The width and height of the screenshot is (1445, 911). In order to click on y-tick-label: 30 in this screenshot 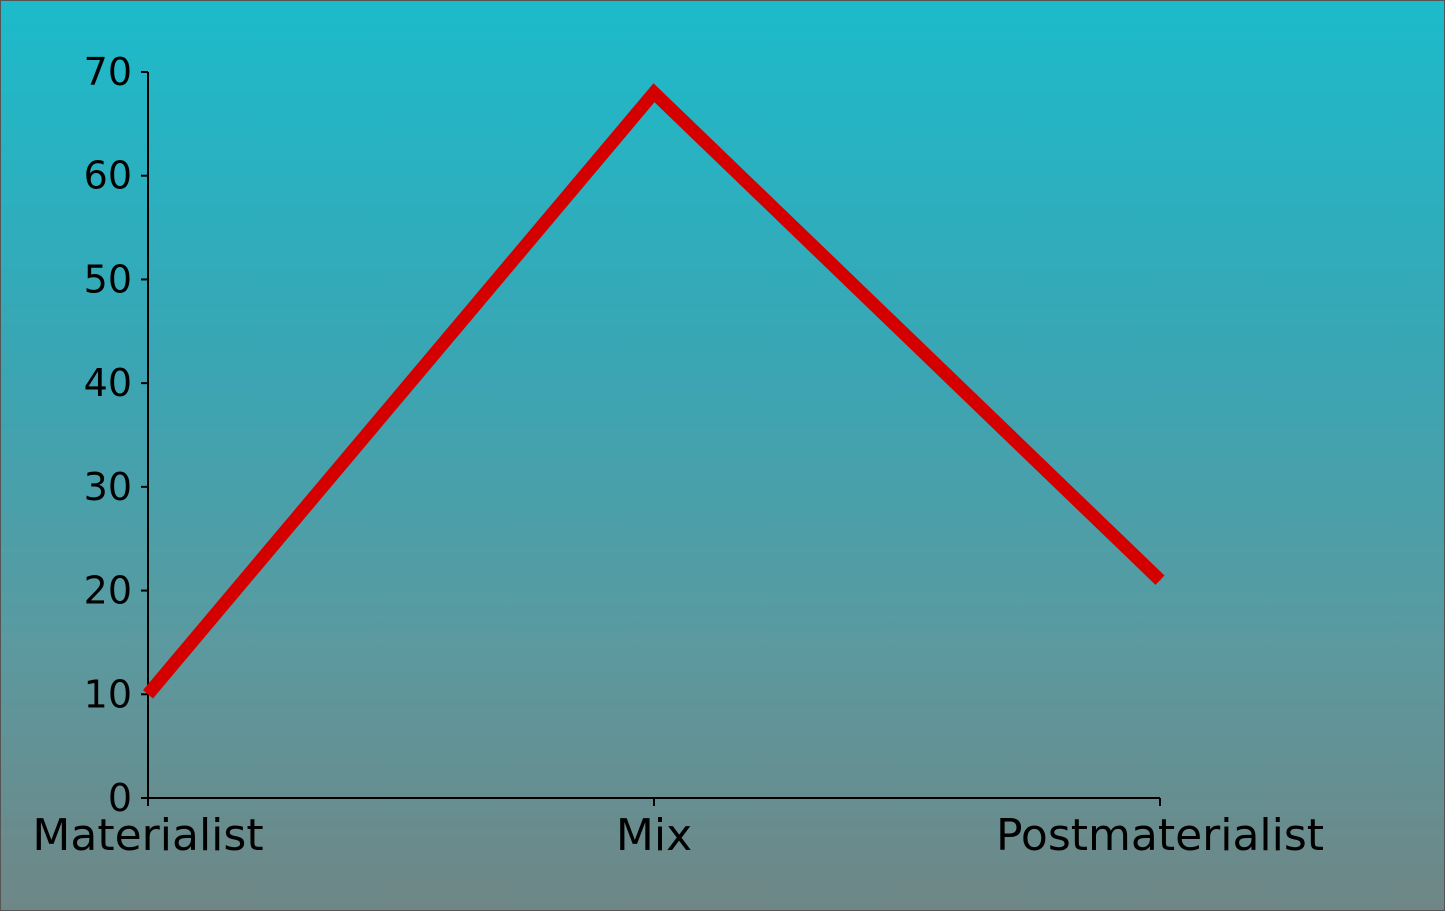, I will do `click(108, 487)`.